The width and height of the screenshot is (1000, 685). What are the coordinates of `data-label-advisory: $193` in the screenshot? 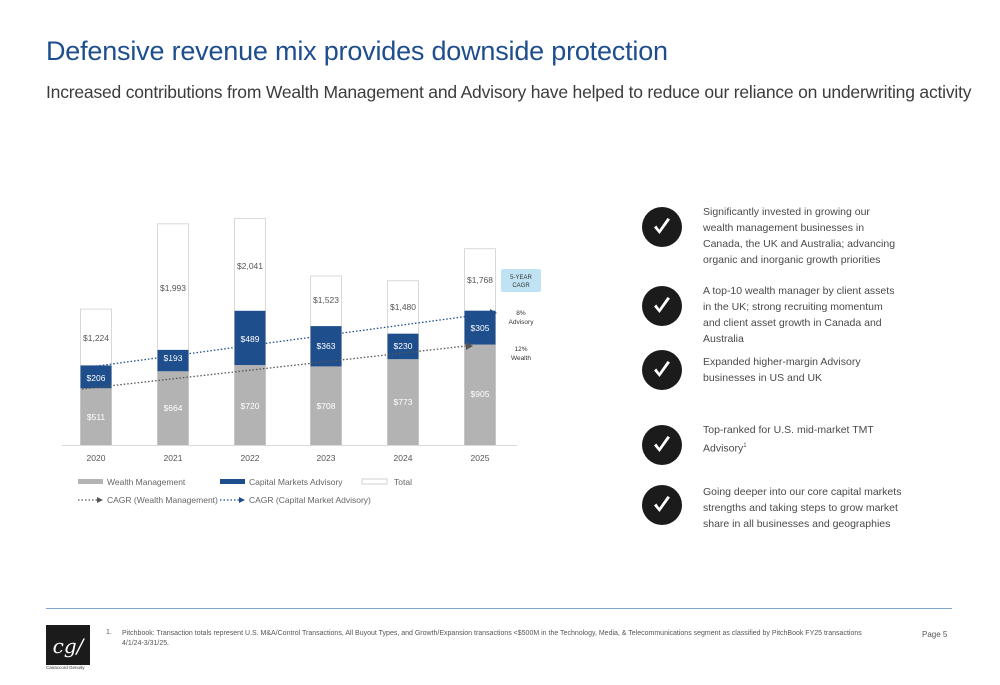 It's located at (173, 358).